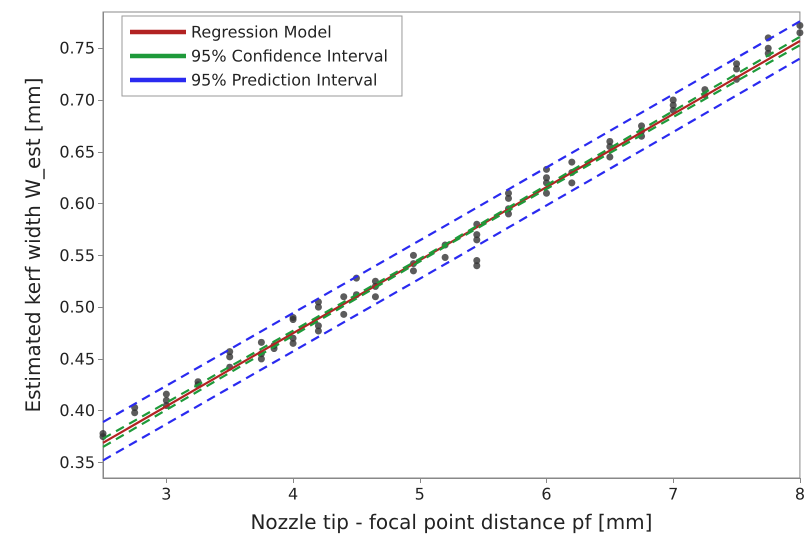 This screenshot has width=808, height=543. Describe the element at coordinates (800, 494) in the screenshot. I see `x-tick-label: 8` at that location.